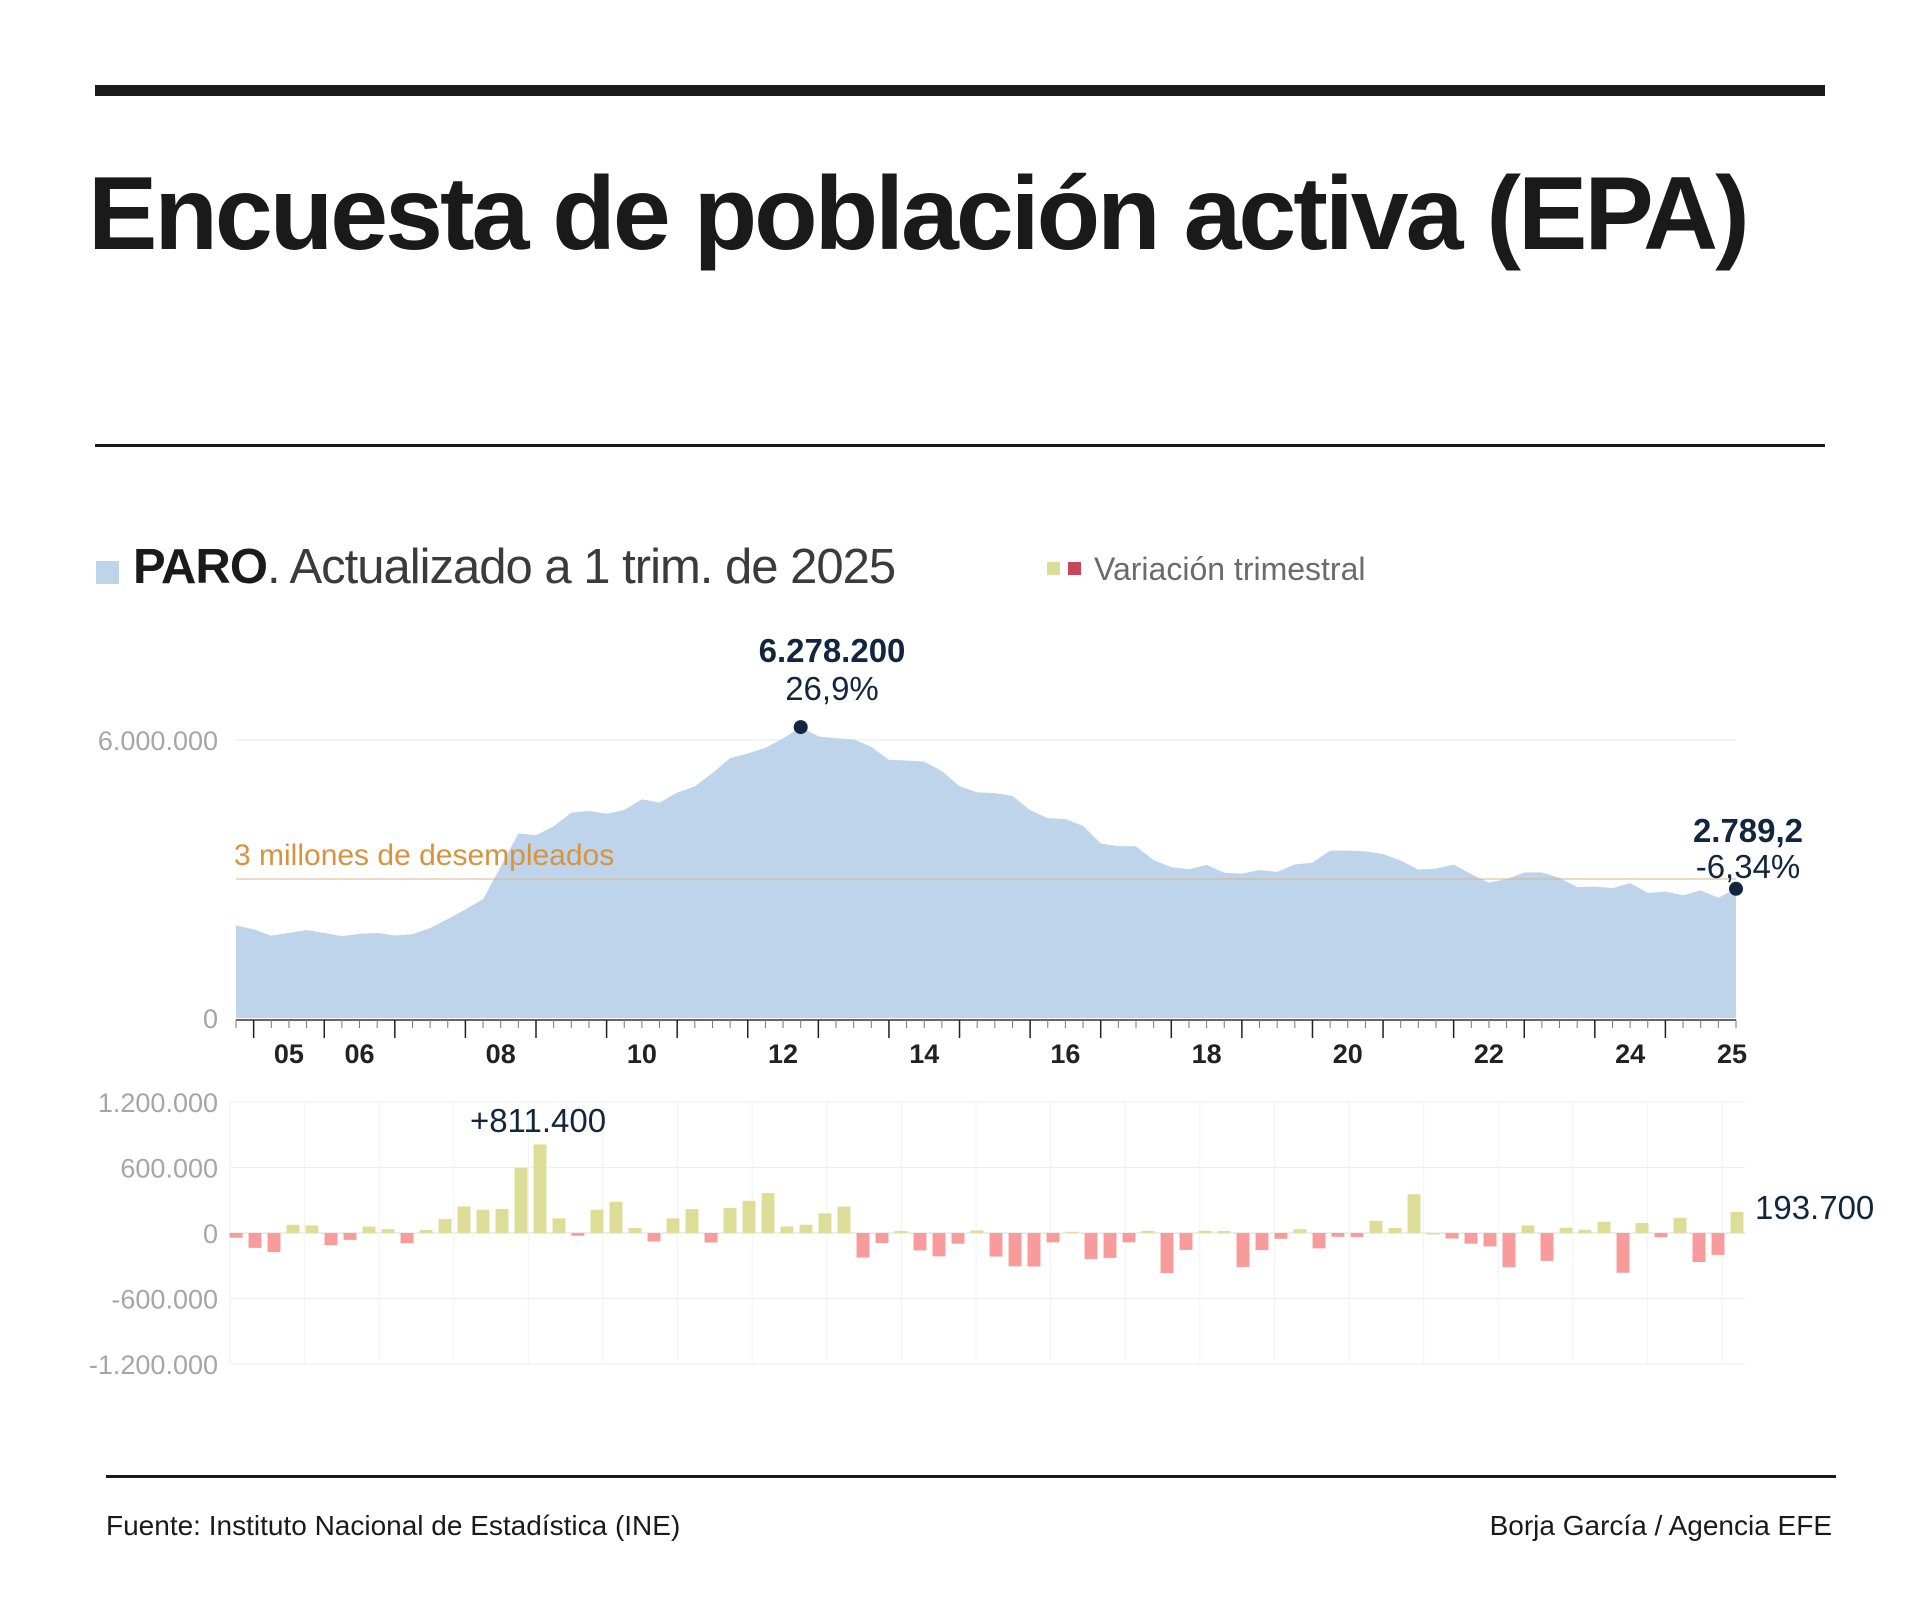 This screenshot has width=1920, height=1601. What do you see at coordinates (1348, 1054) in the screenshot?
I see `year-label: 20` at bounding box center [1348, 1054].